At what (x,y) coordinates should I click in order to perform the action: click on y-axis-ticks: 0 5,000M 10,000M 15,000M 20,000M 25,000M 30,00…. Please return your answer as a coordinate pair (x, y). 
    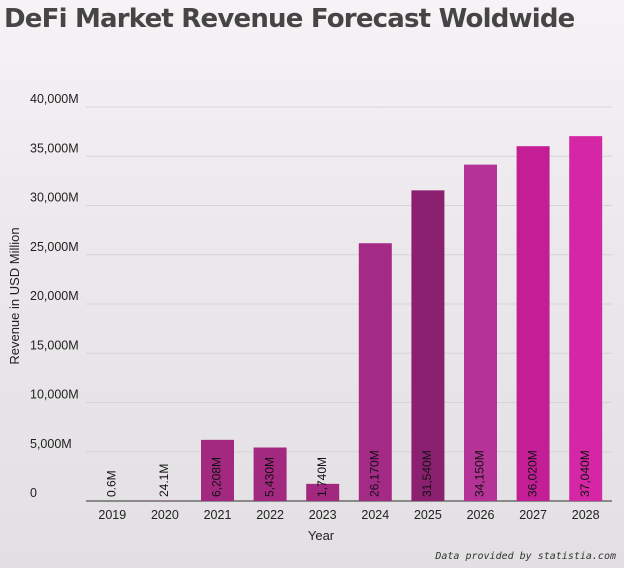
    Looking at the image, I should click on (54, 296).